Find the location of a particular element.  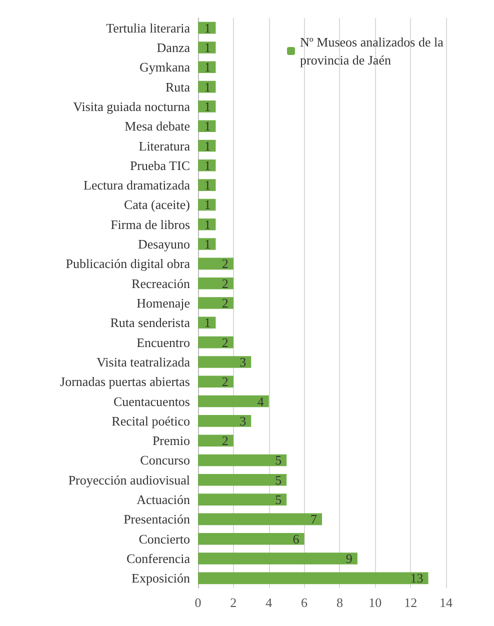

y-tick-label: Prueba TIC is located at coordinates (160, 165).